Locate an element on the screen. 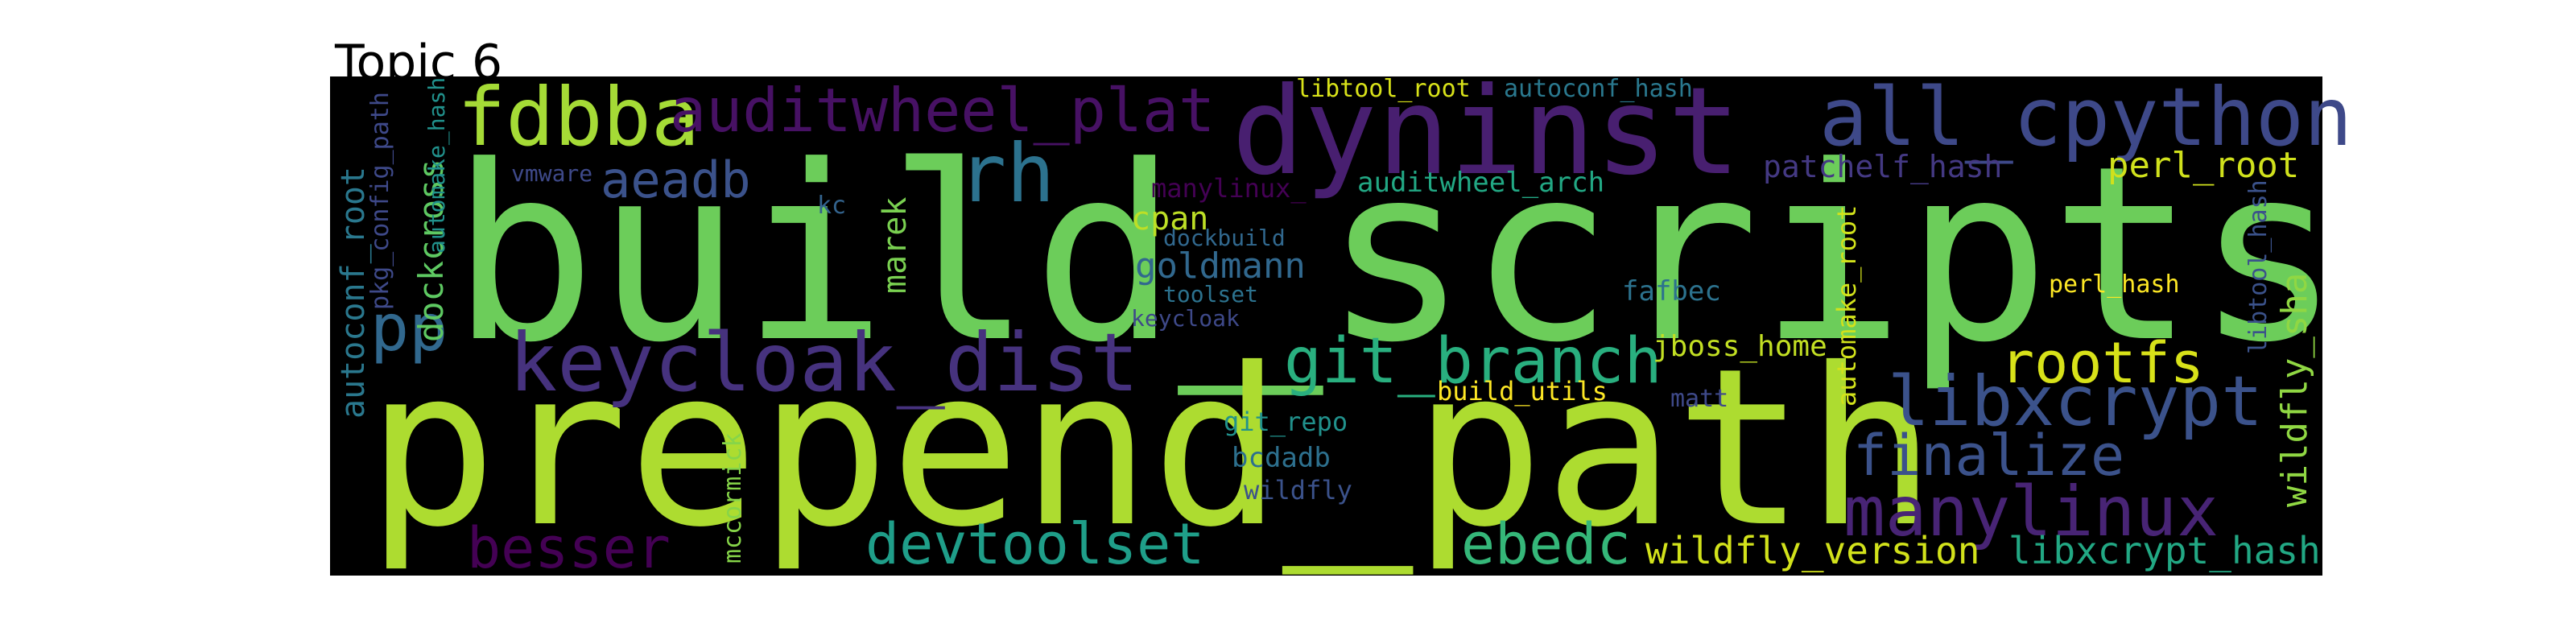 Image resolution: width=2576 pixels, height=644 pixels. word-dockbuild: dockbuild is located at coordinates (1224, 238).